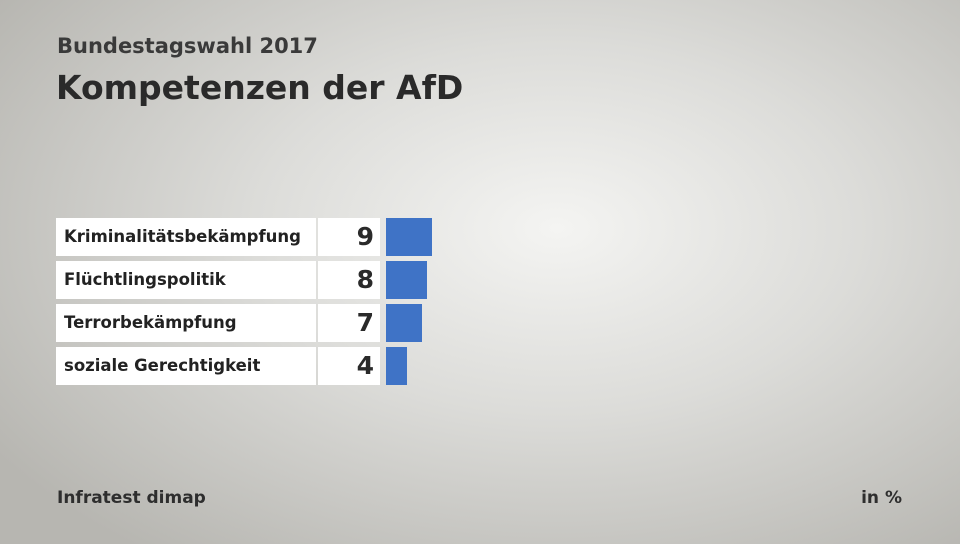 Image resolution: width=960 pixels, height=544 pixels. I want to click on data-label: 9, so click(349, 237).